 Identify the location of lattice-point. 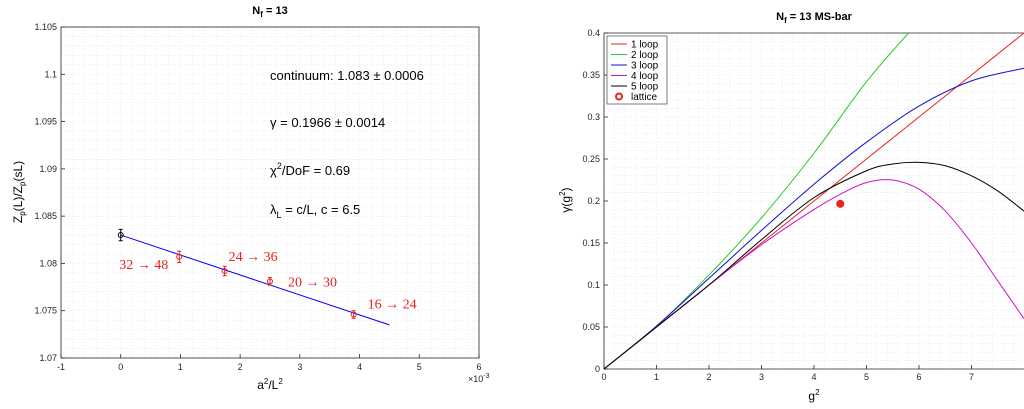
(840, 203).